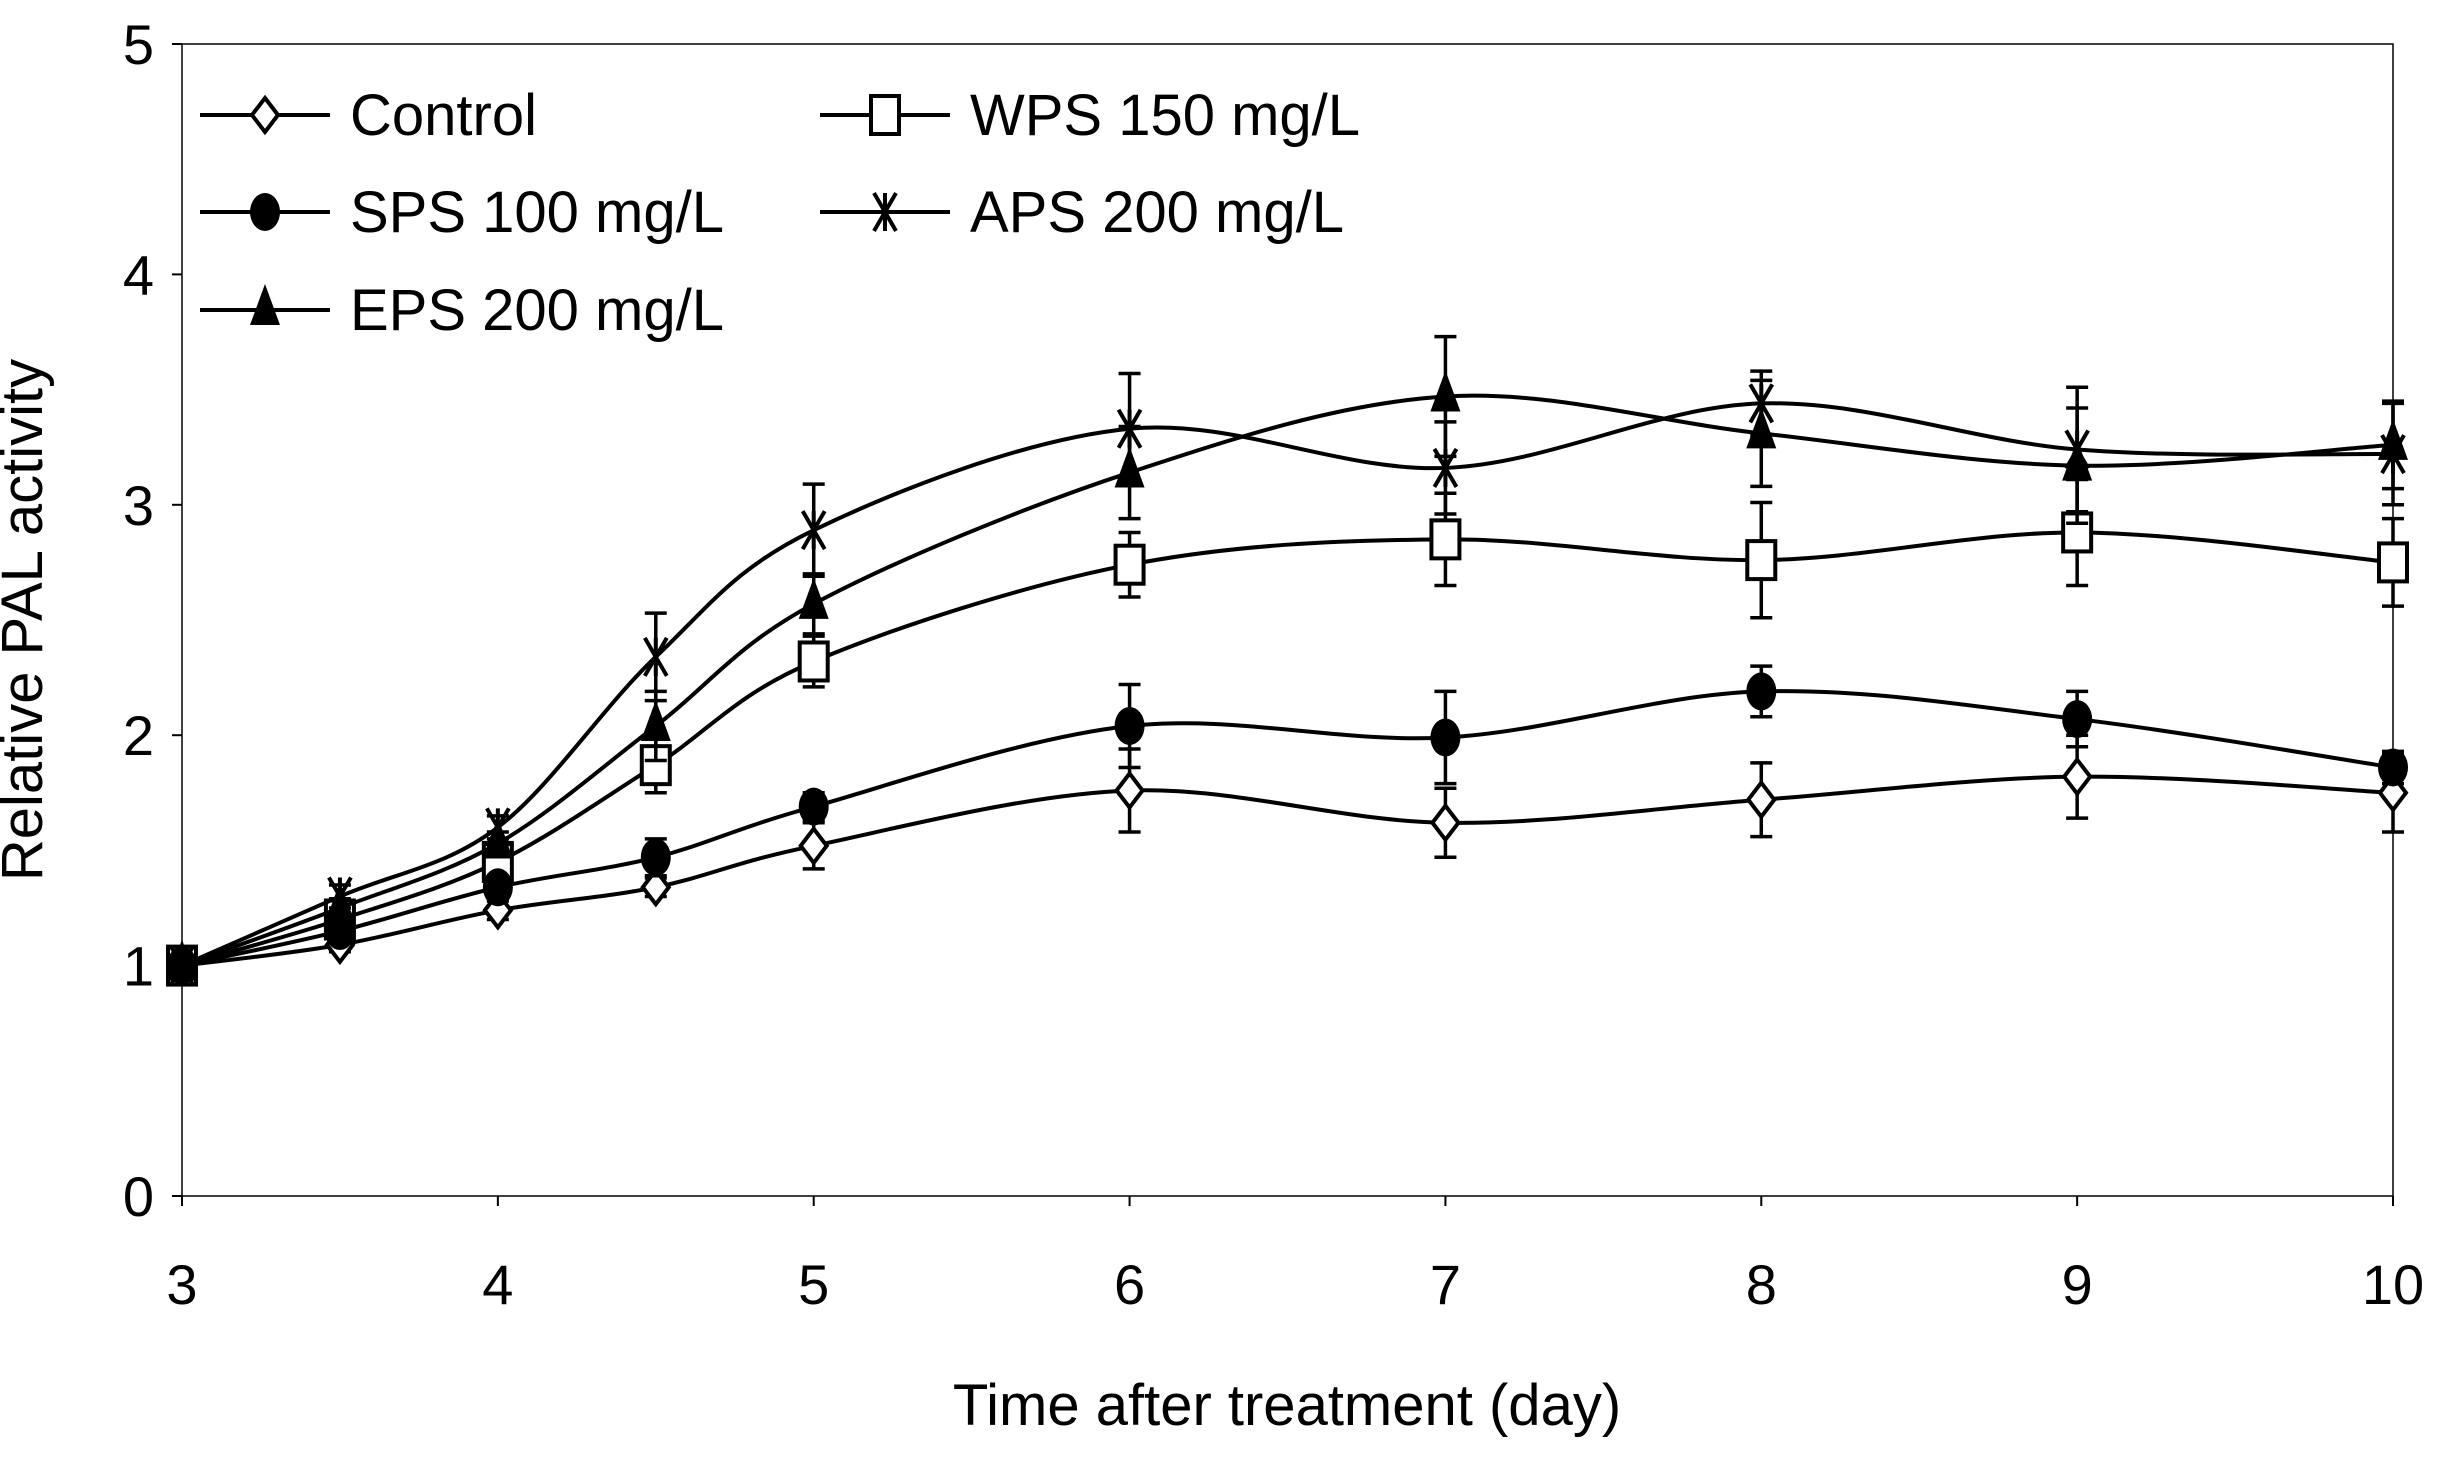  What do you see at coordinates (1129, 1284) in the screenshot?
I see `x-tick-label: 6` at bounding box center [1129, 1284].